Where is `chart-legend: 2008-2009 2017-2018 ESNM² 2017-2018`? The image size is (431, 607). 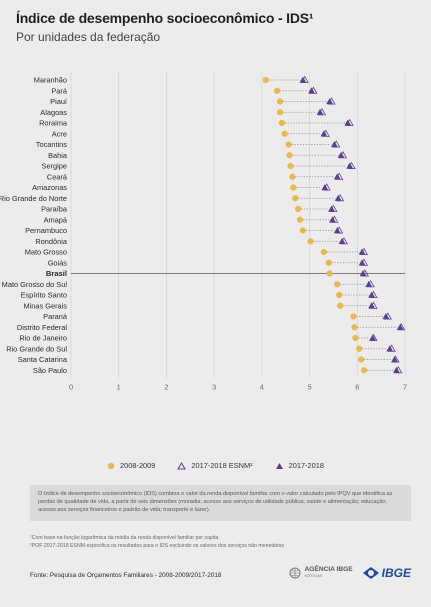
chart-legend: 2008-2009 2017-2018 ESNM² 2017-2018 is located at coordinates (215, 465).